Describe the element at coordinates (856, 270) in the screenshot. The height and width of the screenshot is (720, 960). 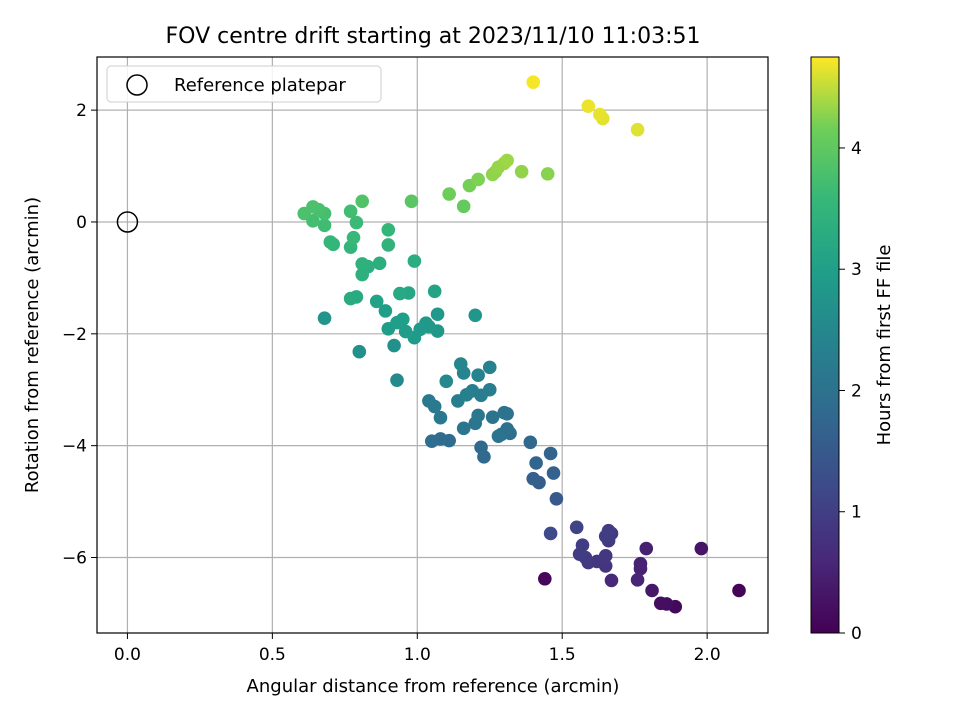
I see `colorbar-tick-label: 3` at that location.